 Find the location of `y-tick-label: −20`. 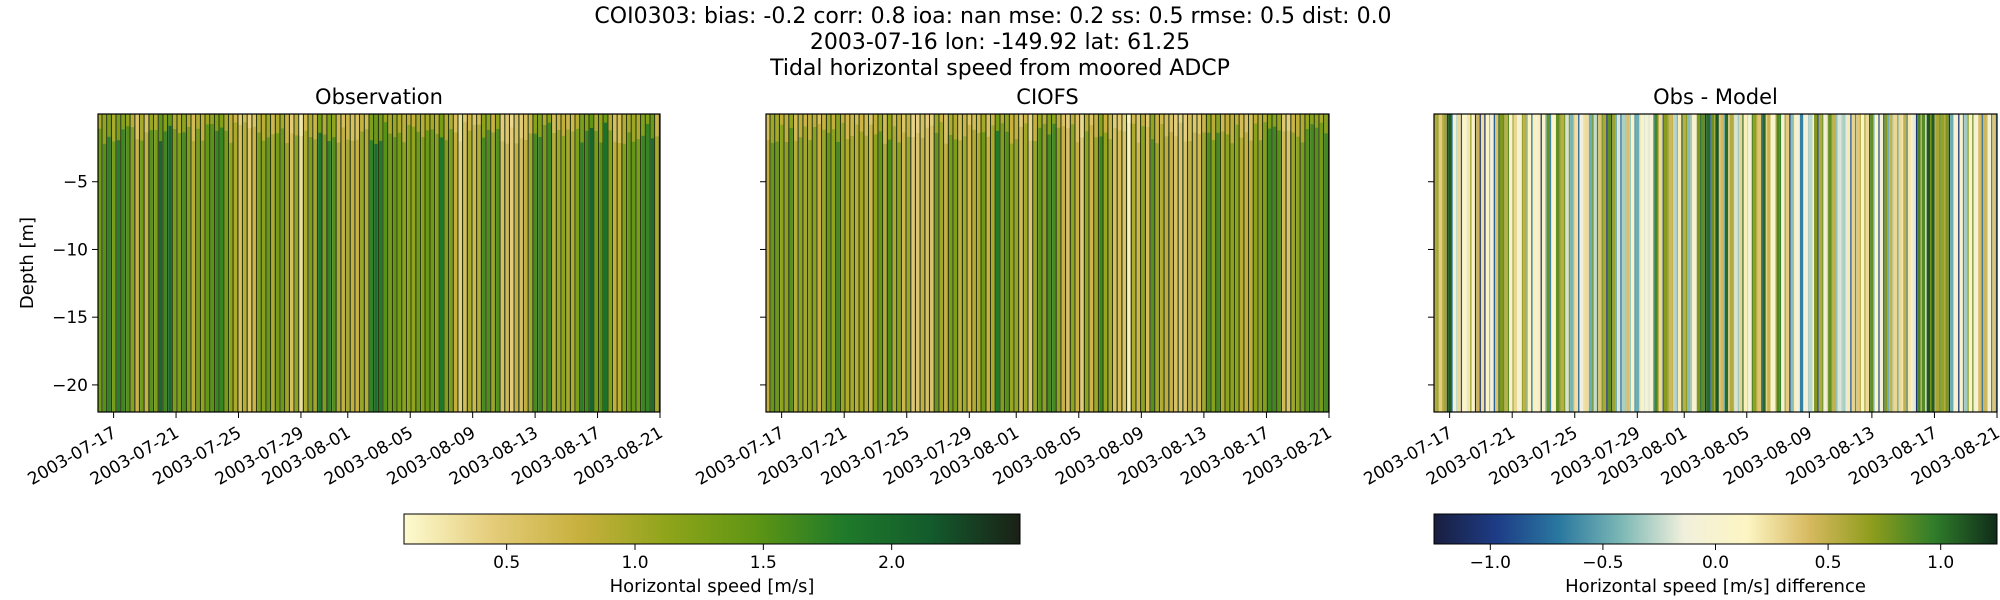

y-tick-label: −20 is located at coordinates (70, 386).